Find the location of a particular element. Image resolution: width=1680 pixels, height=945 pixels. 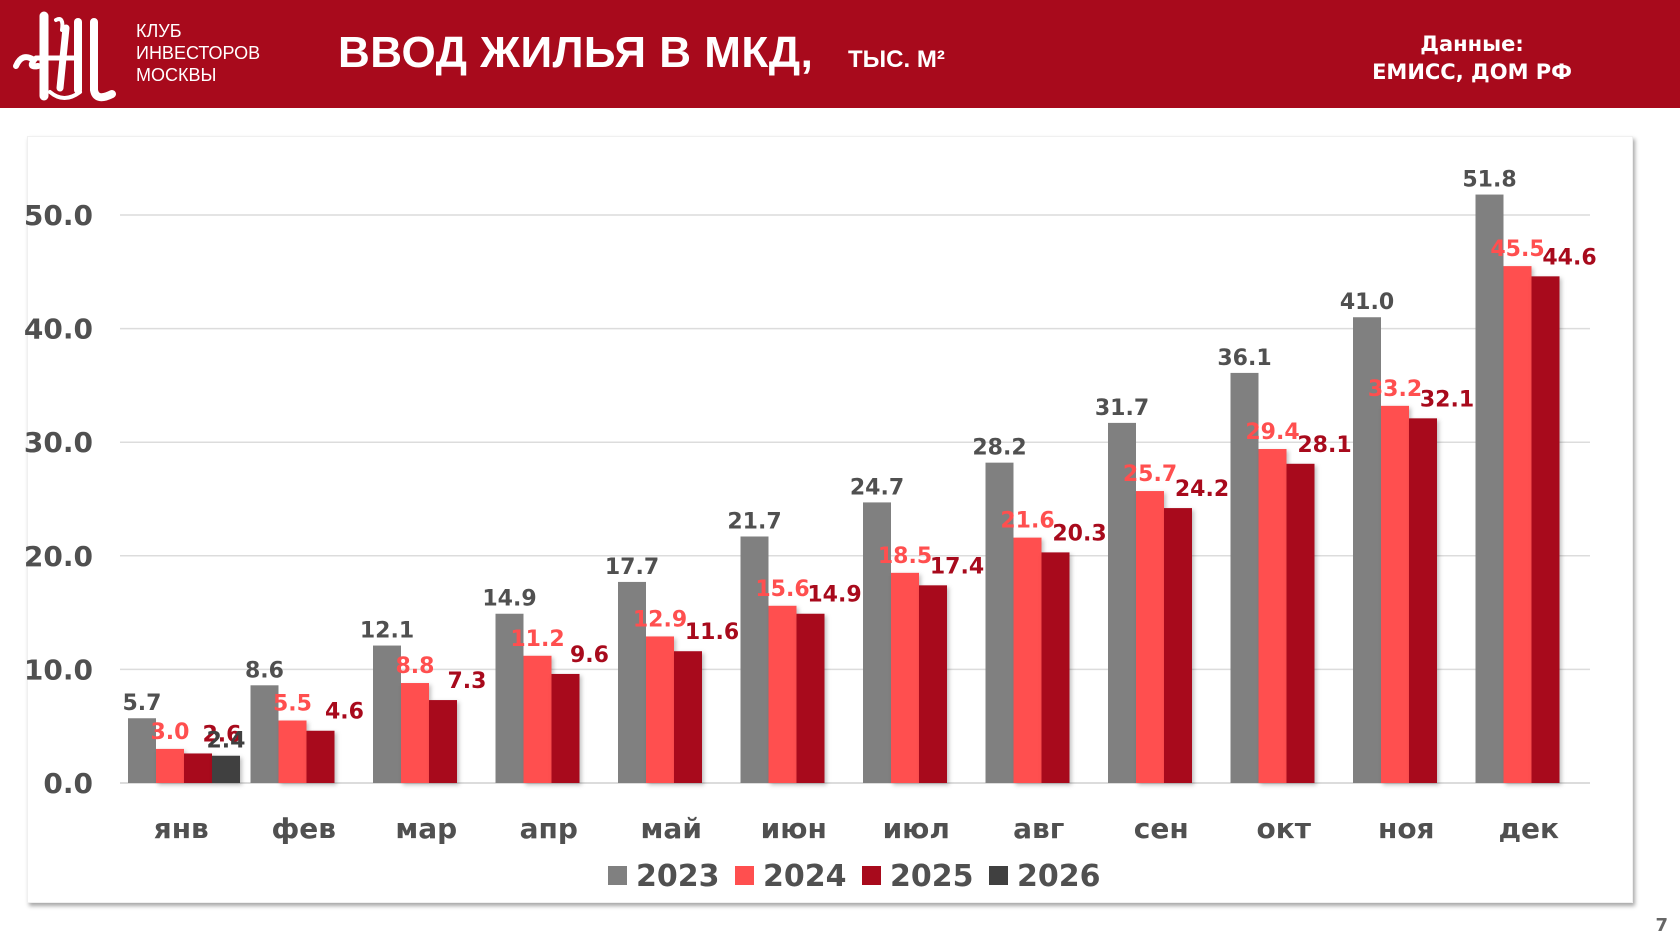

bar-2025-апр is located at coordinates (565, 728).